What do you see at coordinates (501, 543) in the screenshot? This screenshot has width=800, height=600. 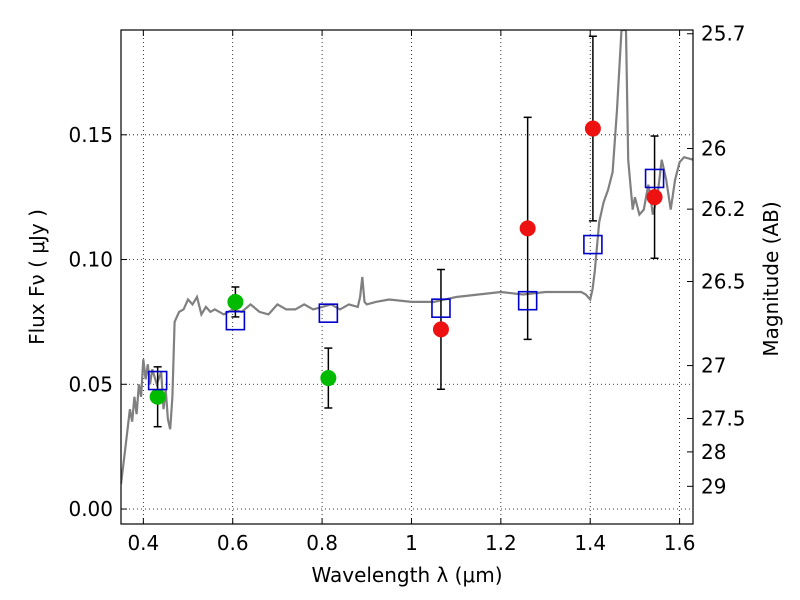 I see `x-tick-label: 1.2` at bounding box center [501, 543].